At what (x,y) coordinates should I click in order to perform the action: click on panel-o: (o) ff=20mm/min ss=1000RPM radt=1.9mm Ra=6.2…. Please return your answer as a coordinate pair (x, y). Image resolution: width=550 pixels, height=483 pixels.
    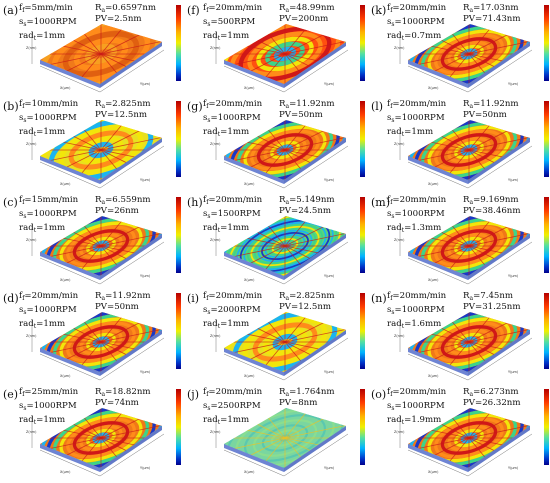
    Looking at the image, I should click on (460, 433).